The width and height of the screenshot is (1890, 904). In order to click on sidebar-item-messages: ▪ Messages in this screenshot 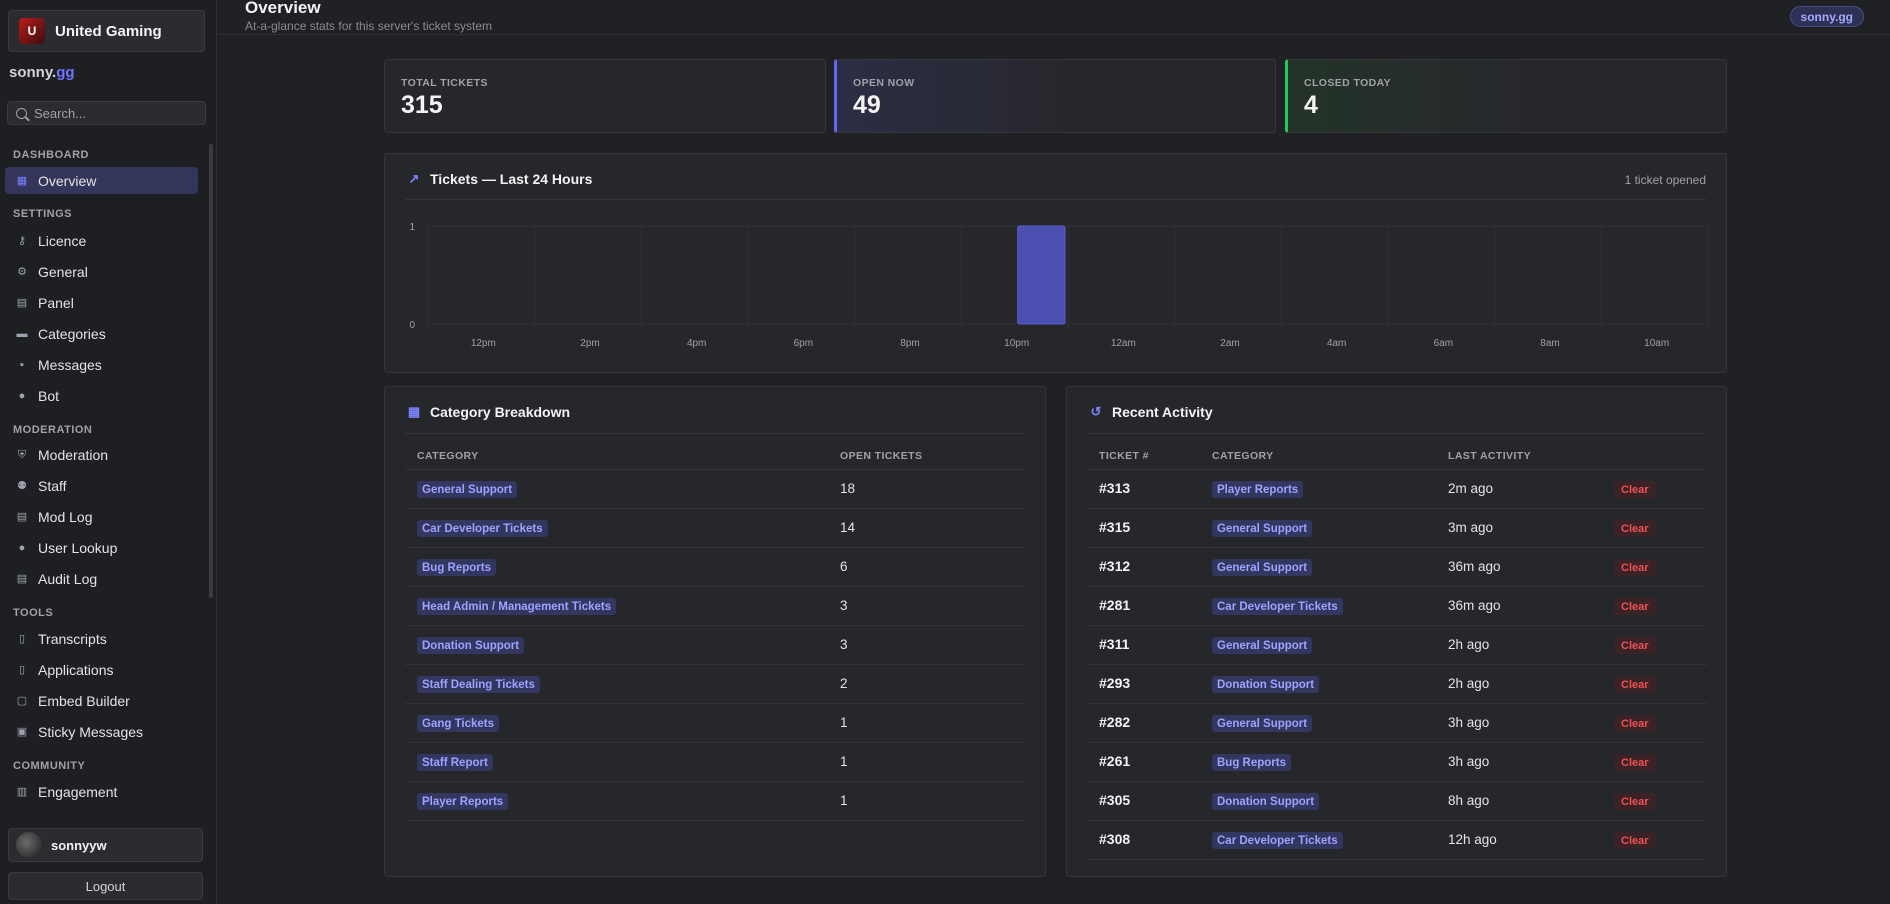, I will do `click(101, 364)`.